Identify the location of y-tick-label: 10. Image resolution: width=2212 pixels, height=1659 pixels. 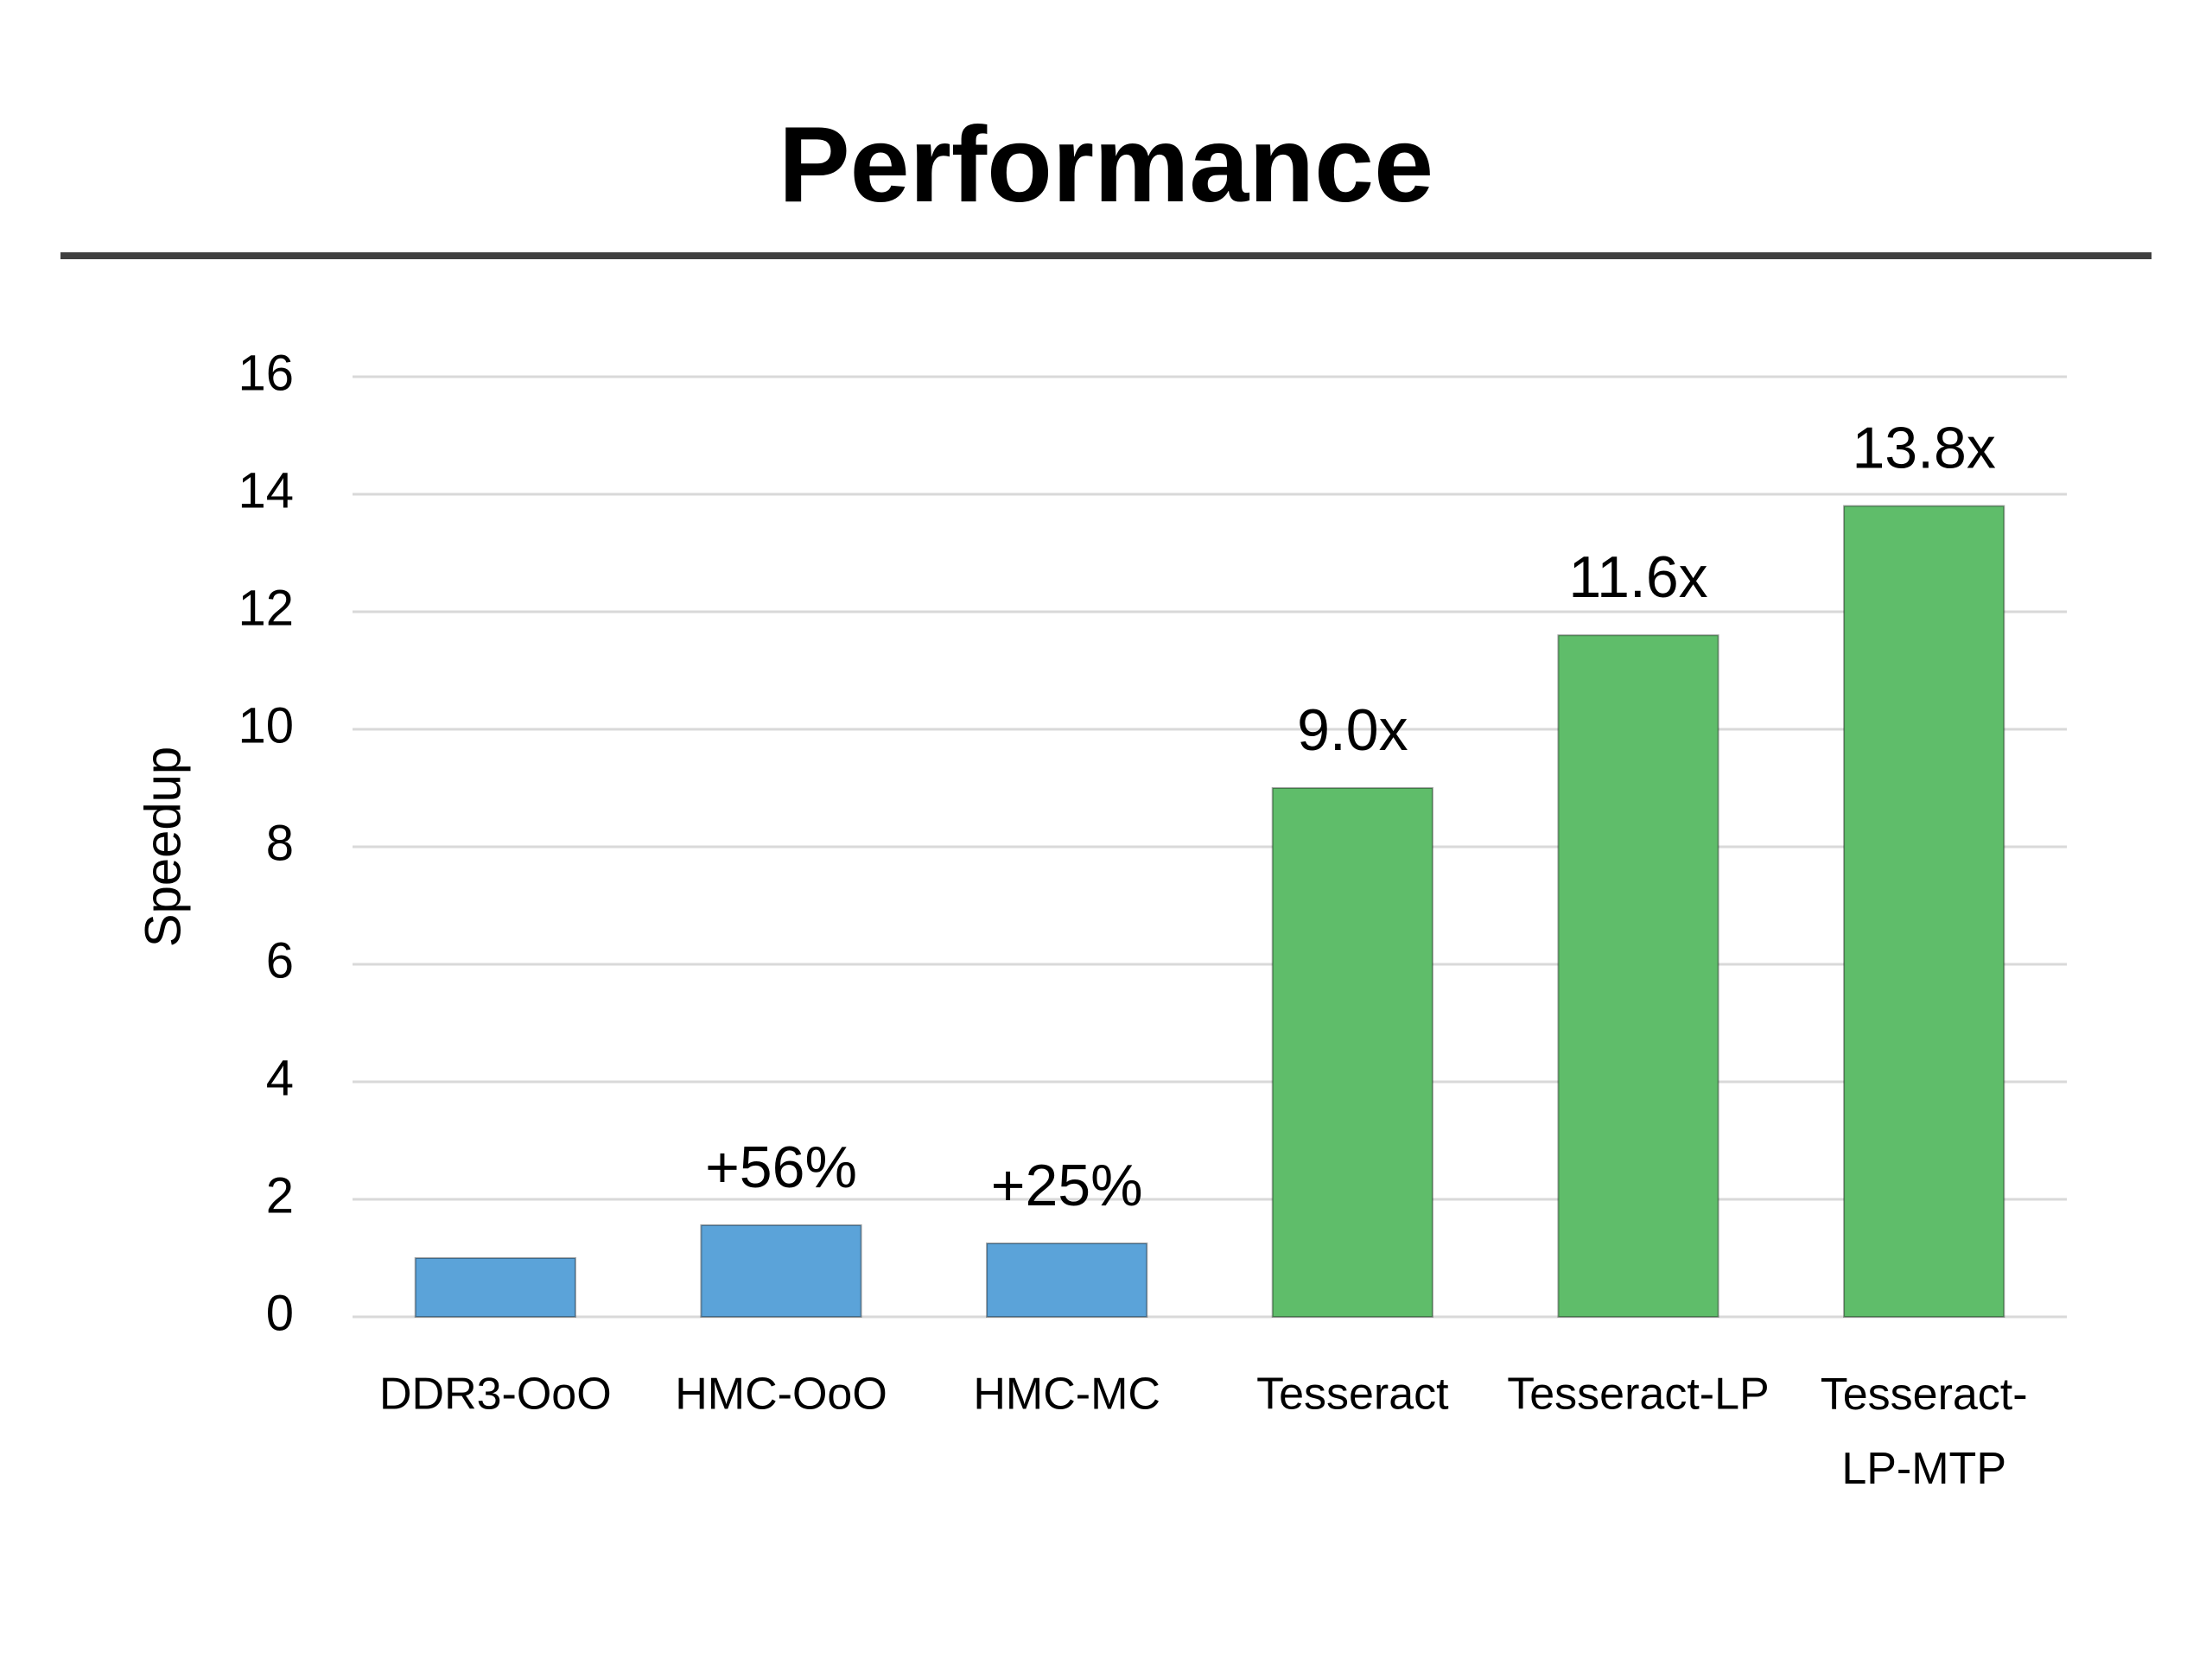
(266, 725).